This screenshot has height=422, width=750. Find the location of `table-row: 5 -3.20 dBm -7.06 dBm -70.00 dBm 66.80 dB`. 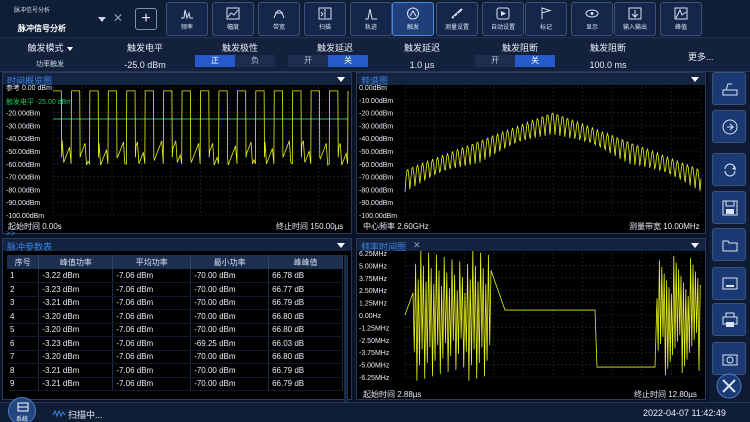

table-row: 5 -3.20 dBm -7.06 dBm -70.00 dBm 66.80 dB is located at coordinates (175, 330).